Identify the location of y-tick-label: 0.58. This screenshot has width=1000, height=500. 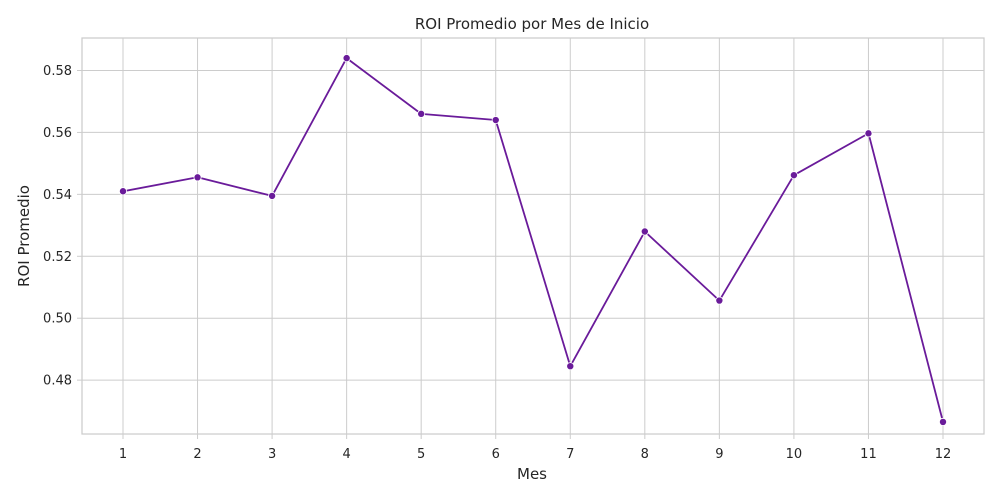
(57, 71).